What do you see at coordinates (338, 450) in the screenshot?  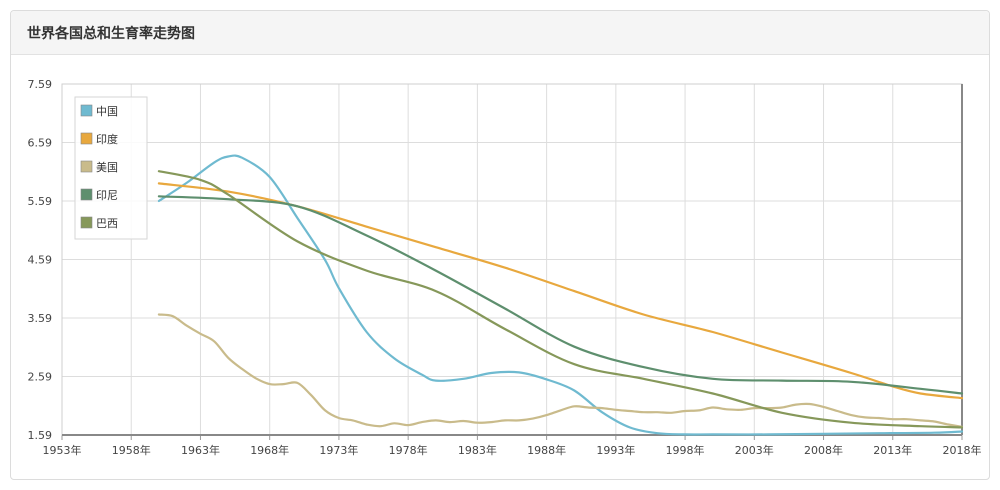 I see `x-tick-label: 1973年` at bounding box center [338, 450].